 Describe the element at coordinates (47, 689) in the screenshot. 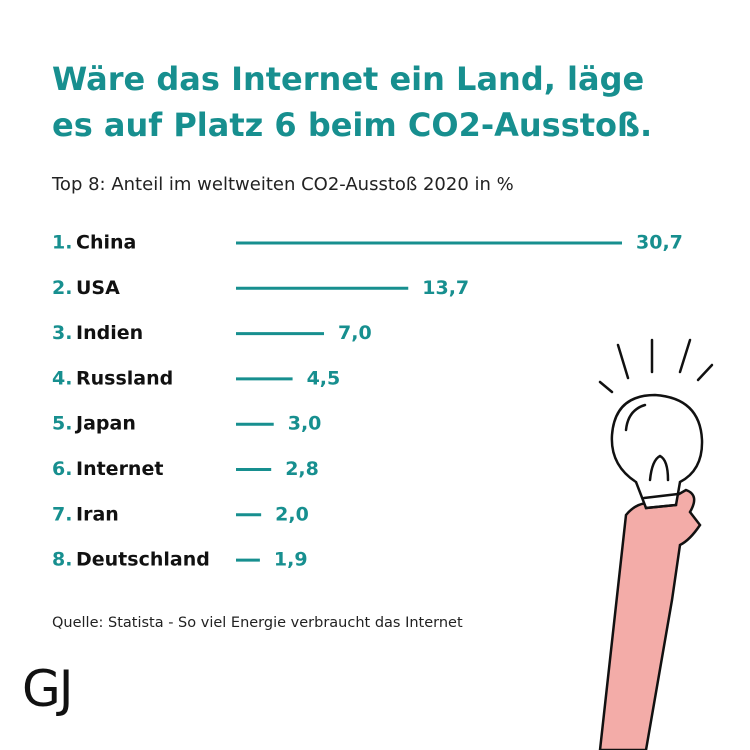

I see `logo: GJ` at that location.